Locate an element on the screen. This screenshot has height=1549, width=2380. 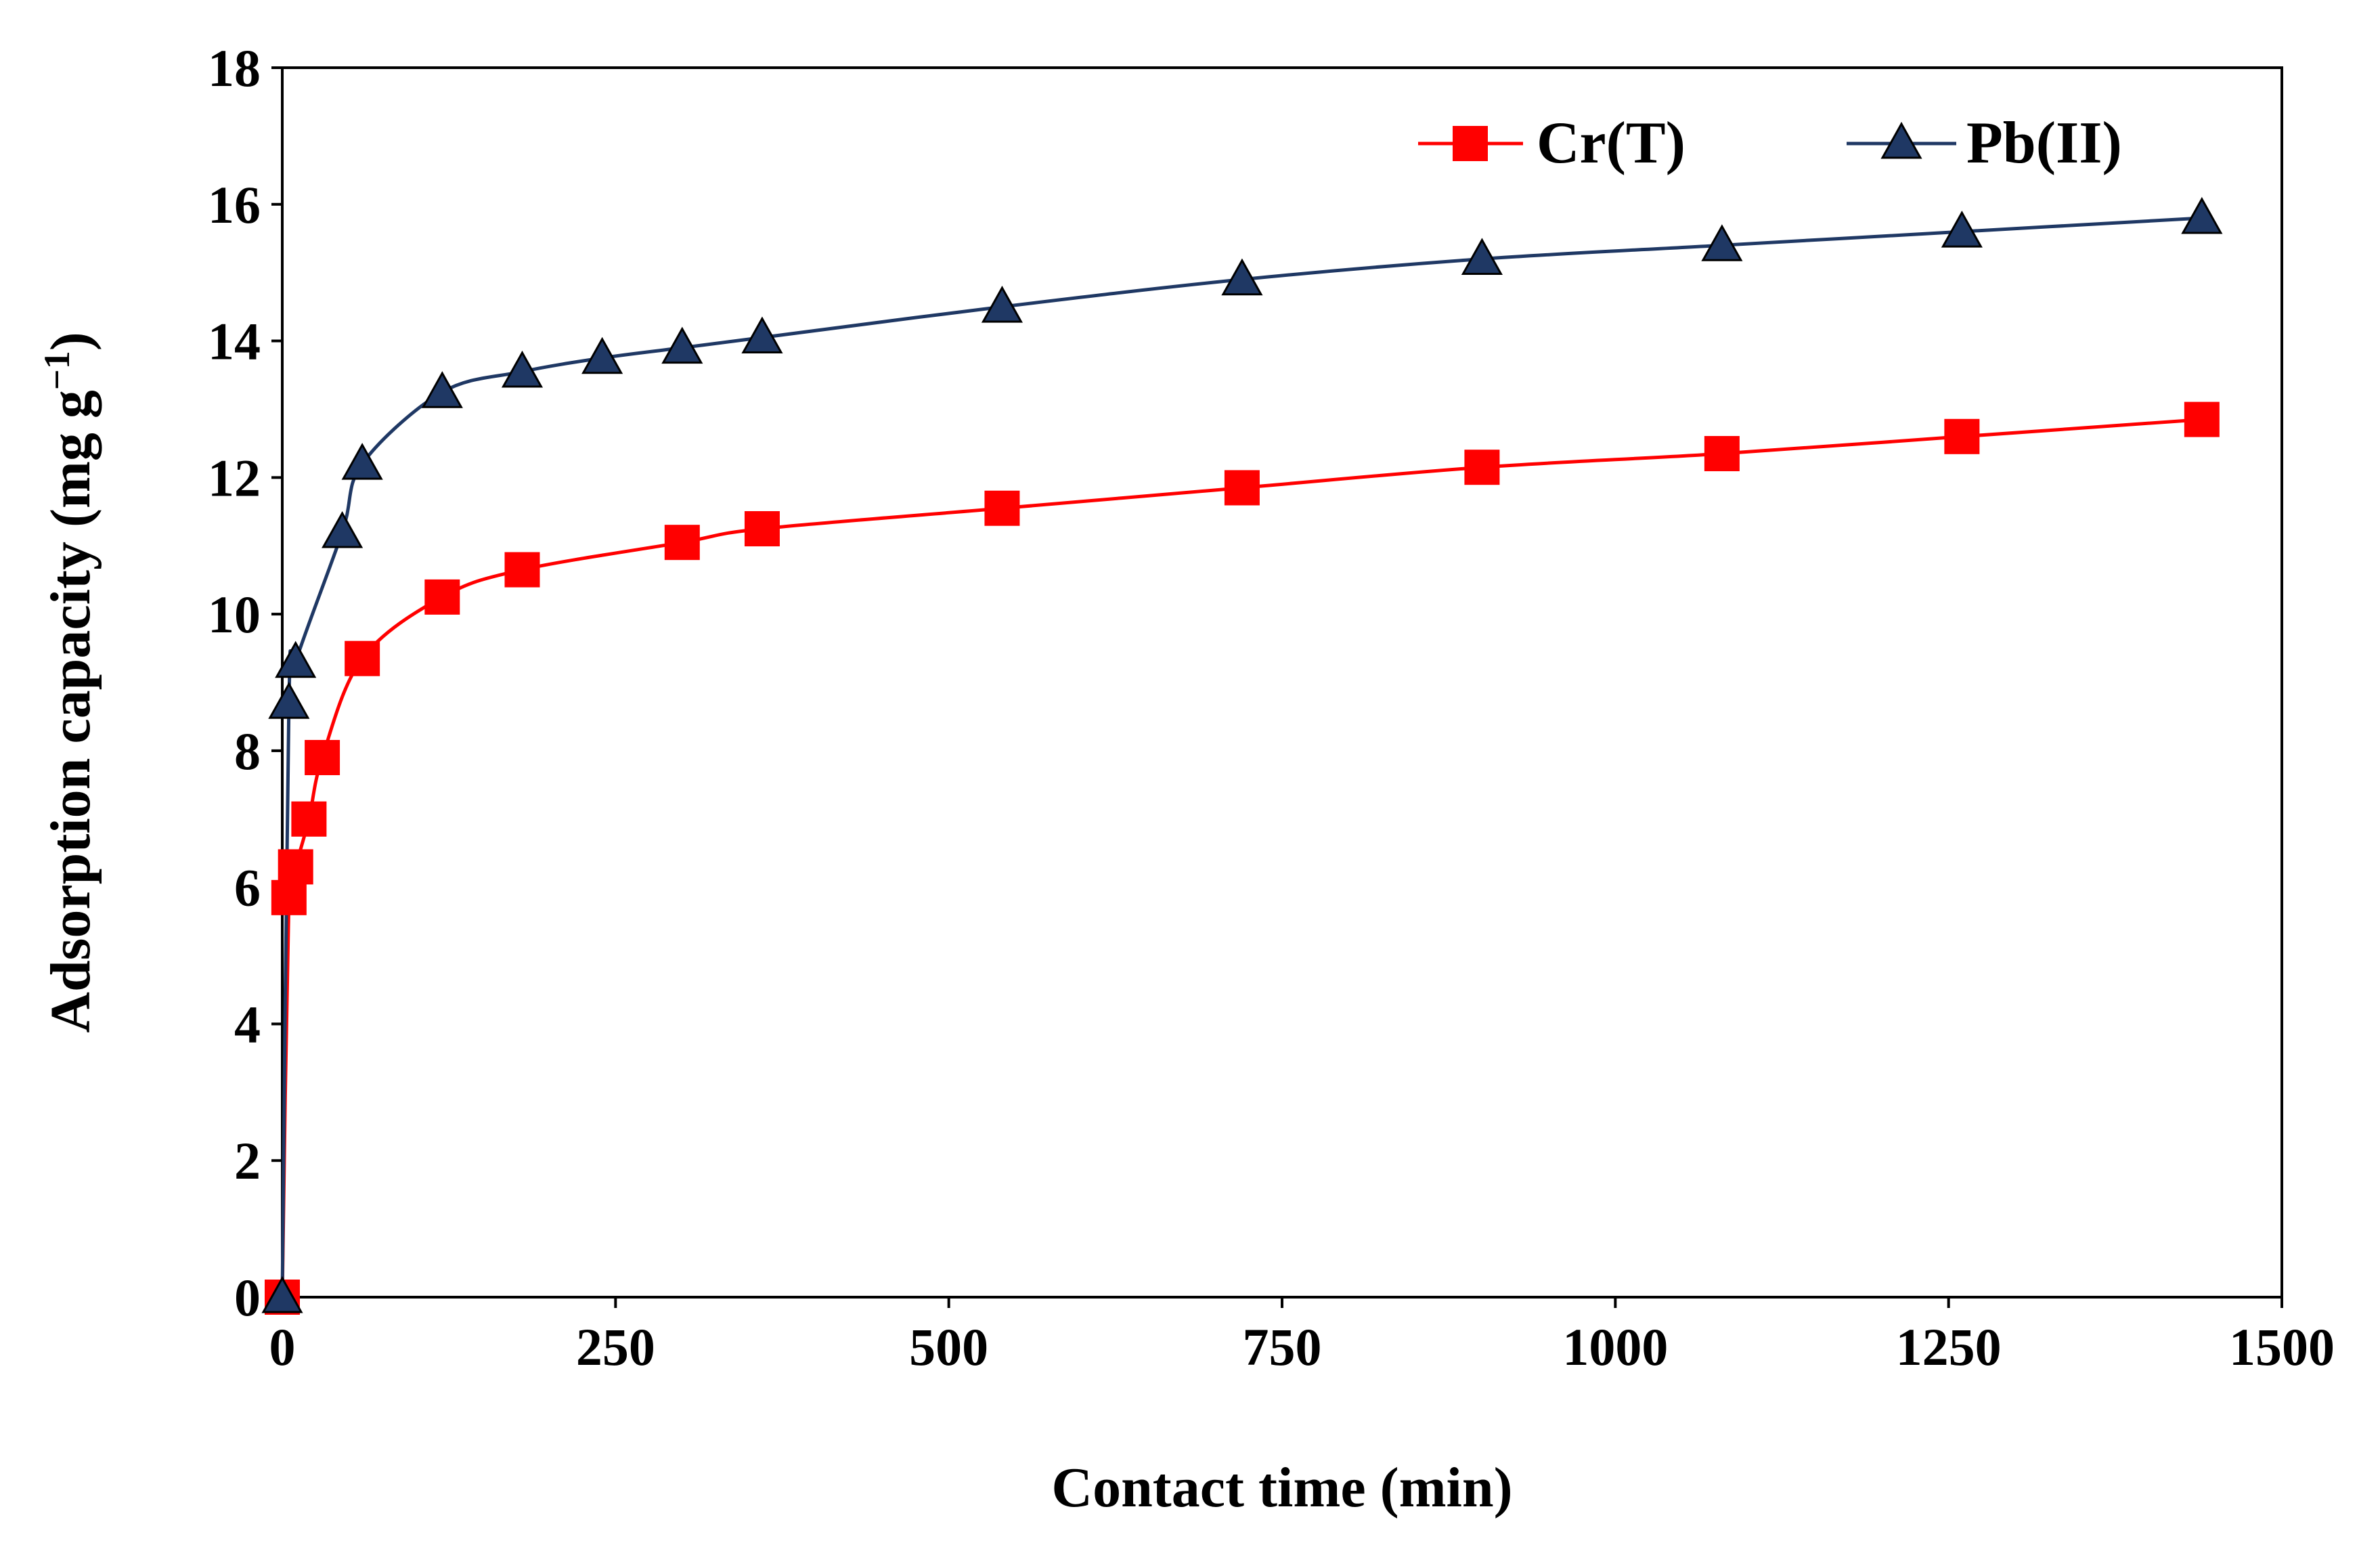
legend-item-pb: Pb(II) is located at coordinates (1985, 143).